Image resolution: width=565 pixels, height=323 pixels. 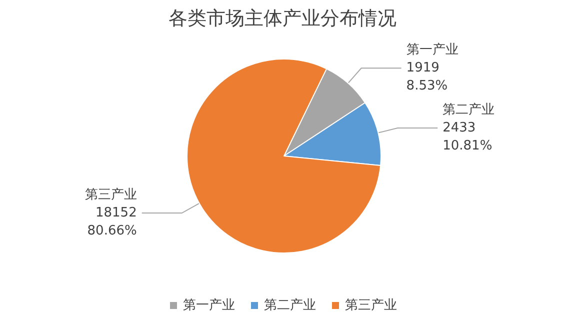 What do you see at coordinates (467, 137) in the screenshot?
I see `data-label: 2433 10.81%` at bounding box center [467, 137].